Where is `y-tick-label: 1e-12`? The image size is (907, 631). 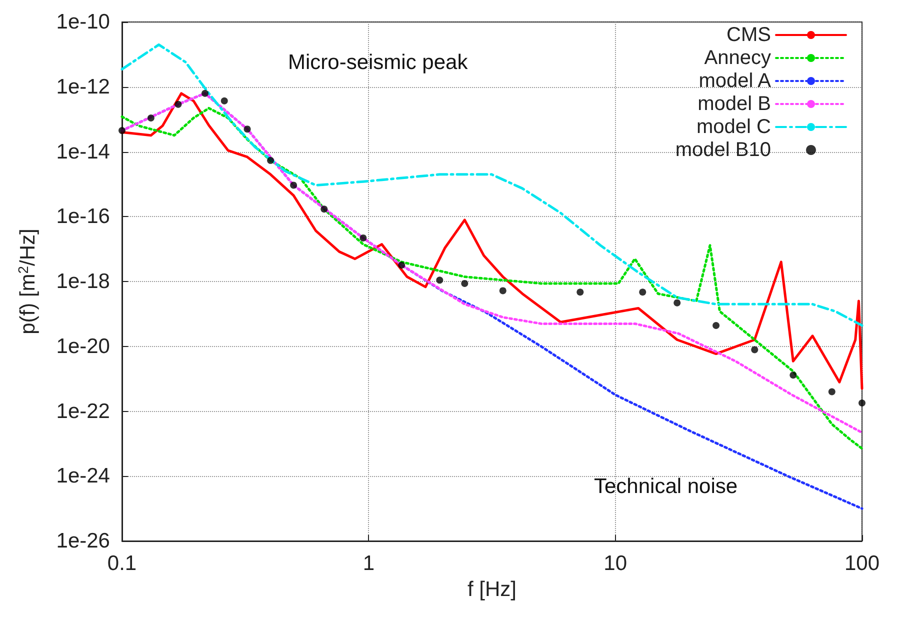
y-tick-label: 1e-12 is located at coordinates (83, 86).